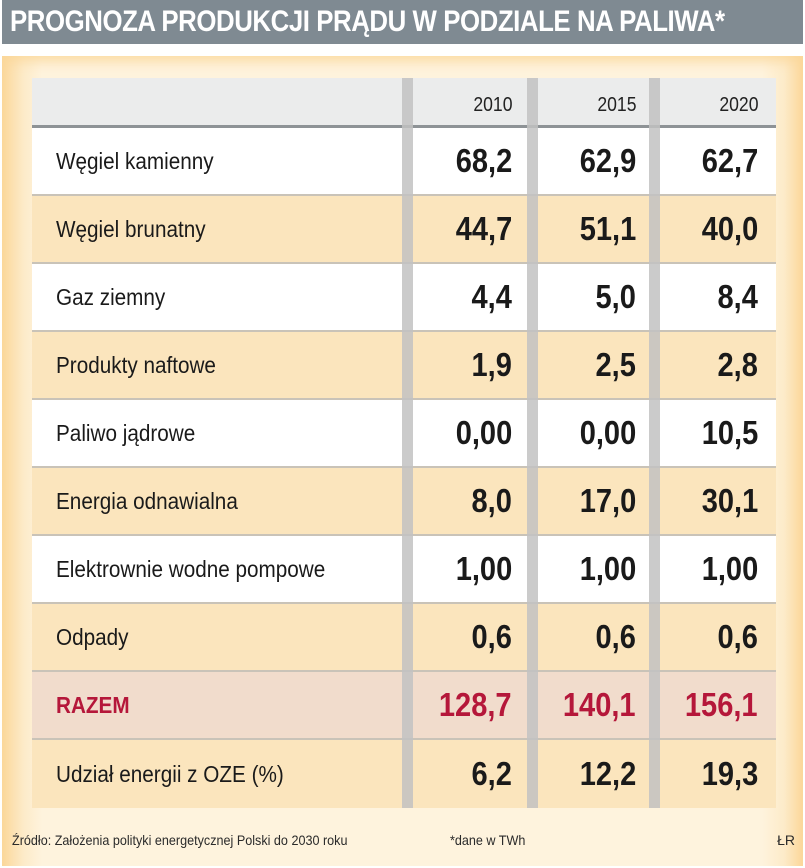 The image size is (805, 868). What do you see at coordinates (729, 773) in the screenshot?
I see `cell-value-2020: 19,3` at bounding box center [729, 773].